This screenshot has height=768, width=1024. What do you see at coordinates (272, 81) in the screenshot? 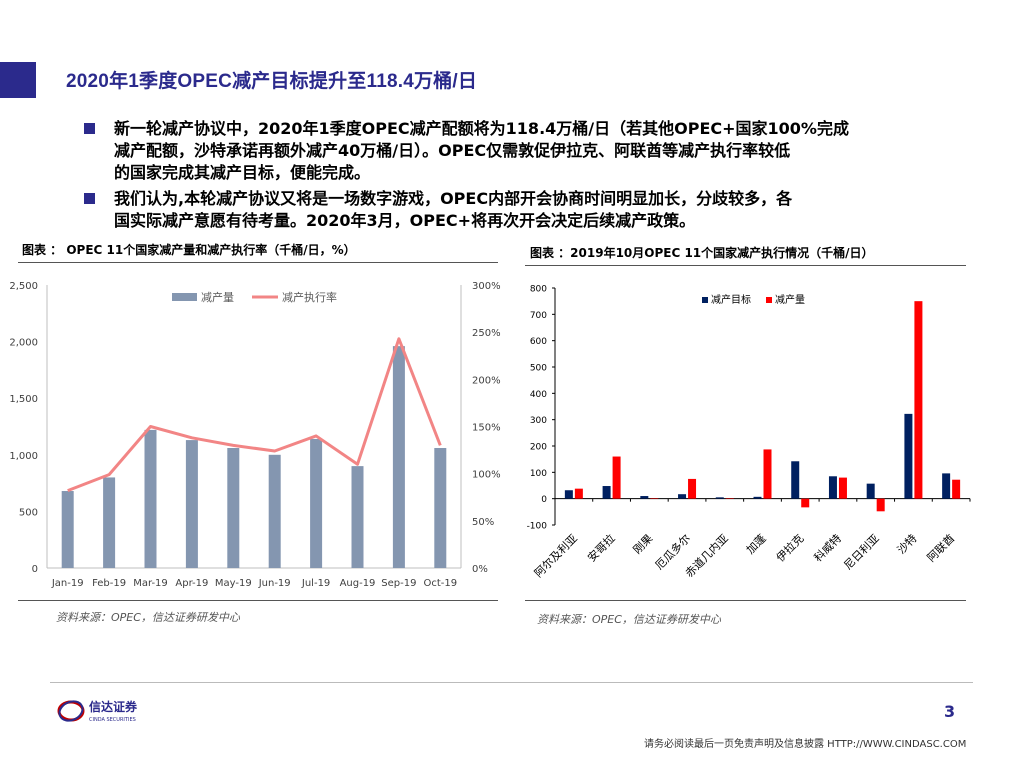
I see `slide-title: 2020年1季度OPEC减产目标提升至118.4万桶/日` at bounding box center [272, 81].